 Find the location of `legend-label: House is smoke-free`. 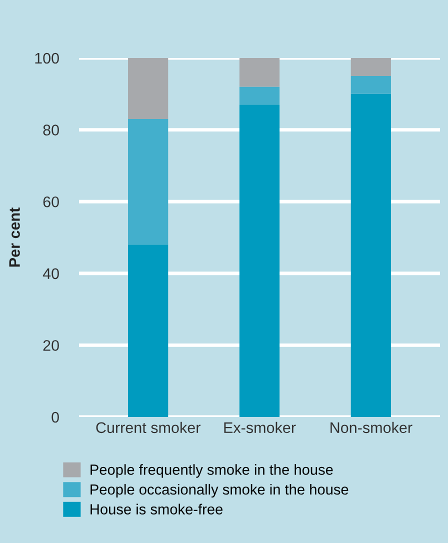

legend-label: House is smoke-free is located at coordinates (156, 509).